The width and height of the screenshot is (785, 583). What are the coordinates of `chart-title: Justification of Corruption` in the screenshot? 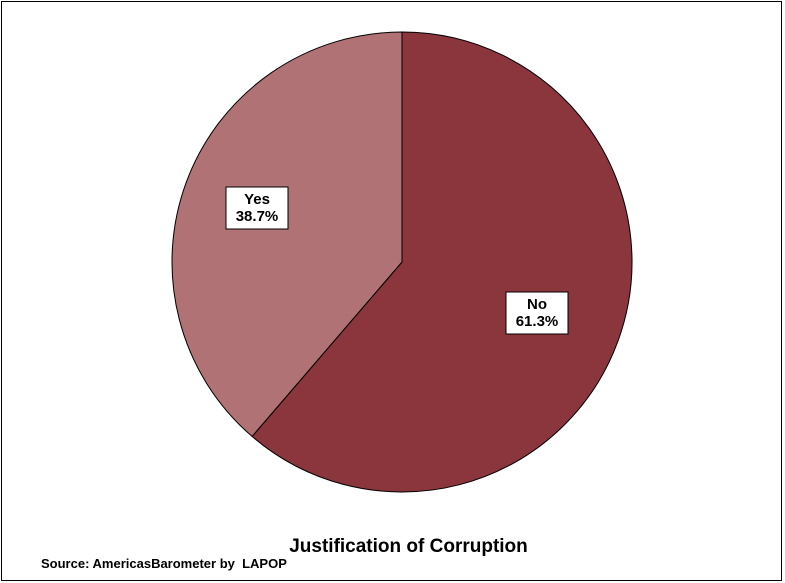 It's located at (408, 546).